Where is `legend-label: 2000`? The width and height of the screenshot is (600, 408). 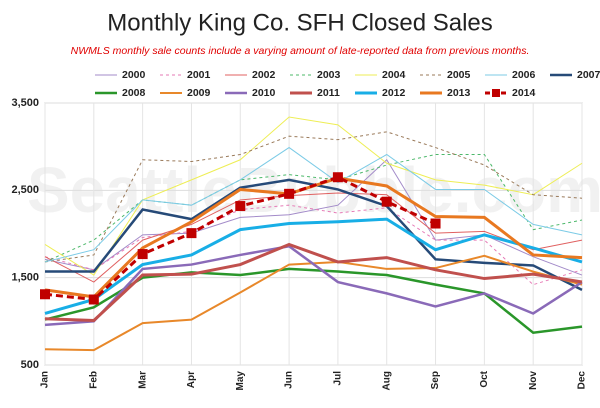
legend-label: 2000 is located at coordinates (134, 75).